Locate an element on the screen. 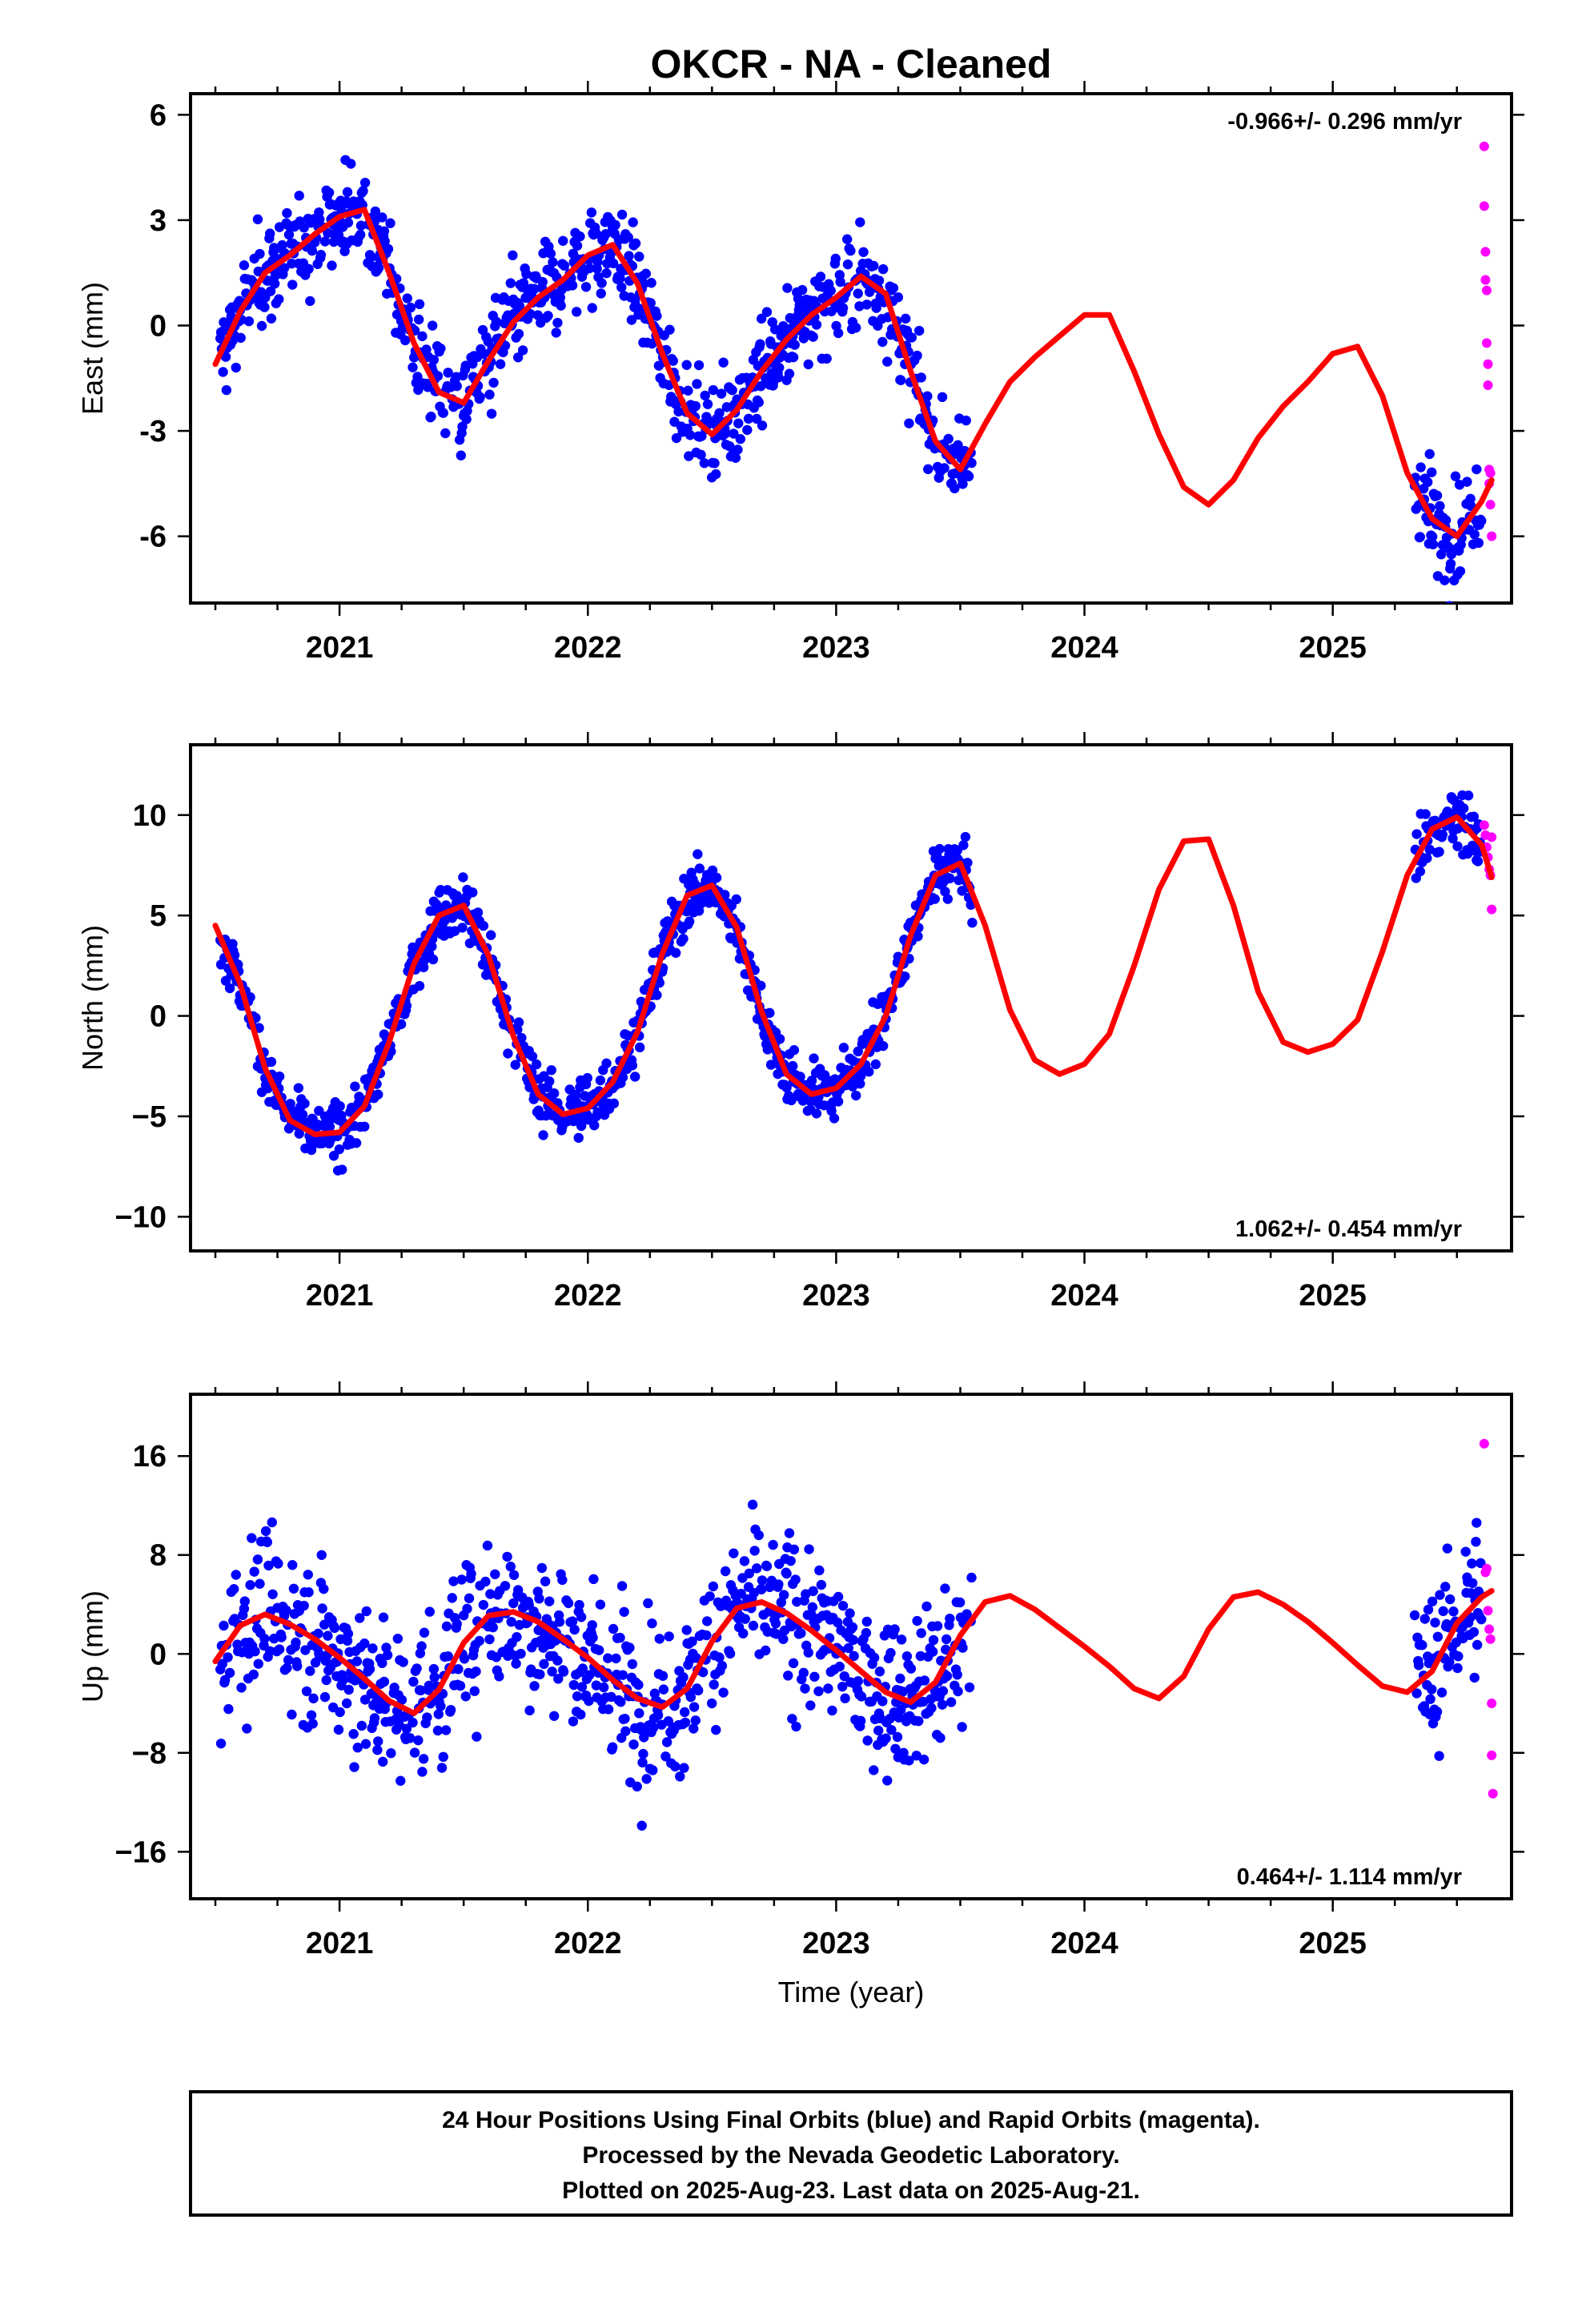 This screenshot has height=2324, width=1582. north-rapid-point is located at coordinates (1484, 825).